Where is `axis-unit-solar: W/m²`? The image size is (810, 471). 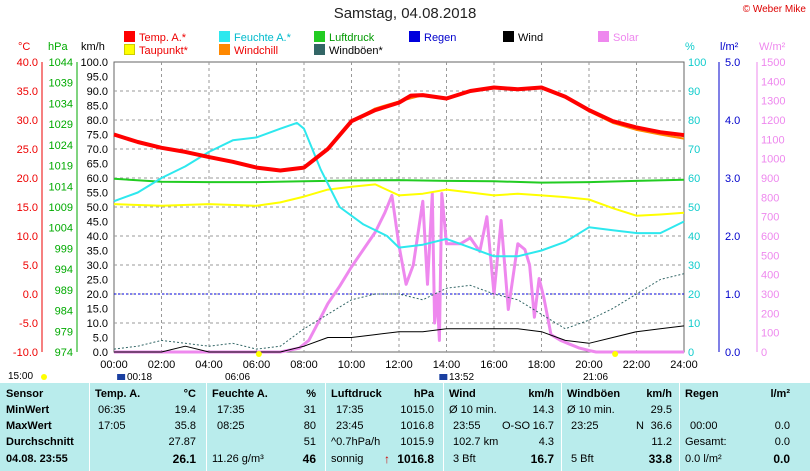
axis-unit-solar: W/m² is located at coordinates (772, 47).